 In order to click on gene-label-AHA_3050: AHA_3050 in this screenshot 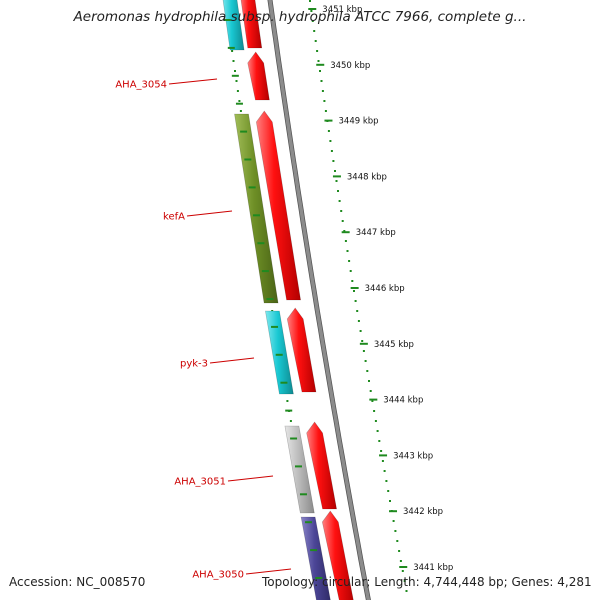, I will do `click(218, 575)`.